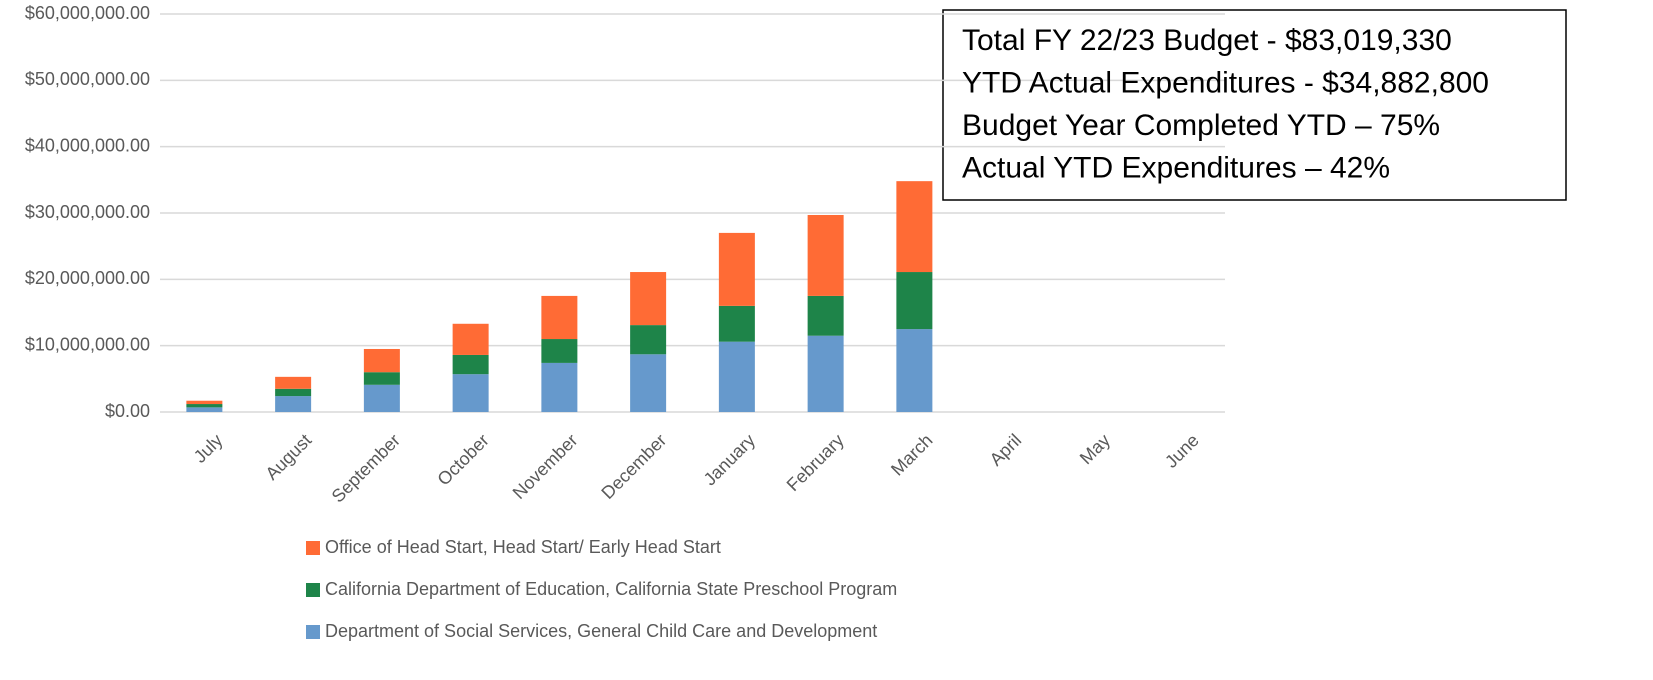 This screenshot has width=1653, height=680. Describe the element at coordinates (1201, 125) in the screenshot. I see `annotation: Budget Year Completed YTD – 75%` at that location.